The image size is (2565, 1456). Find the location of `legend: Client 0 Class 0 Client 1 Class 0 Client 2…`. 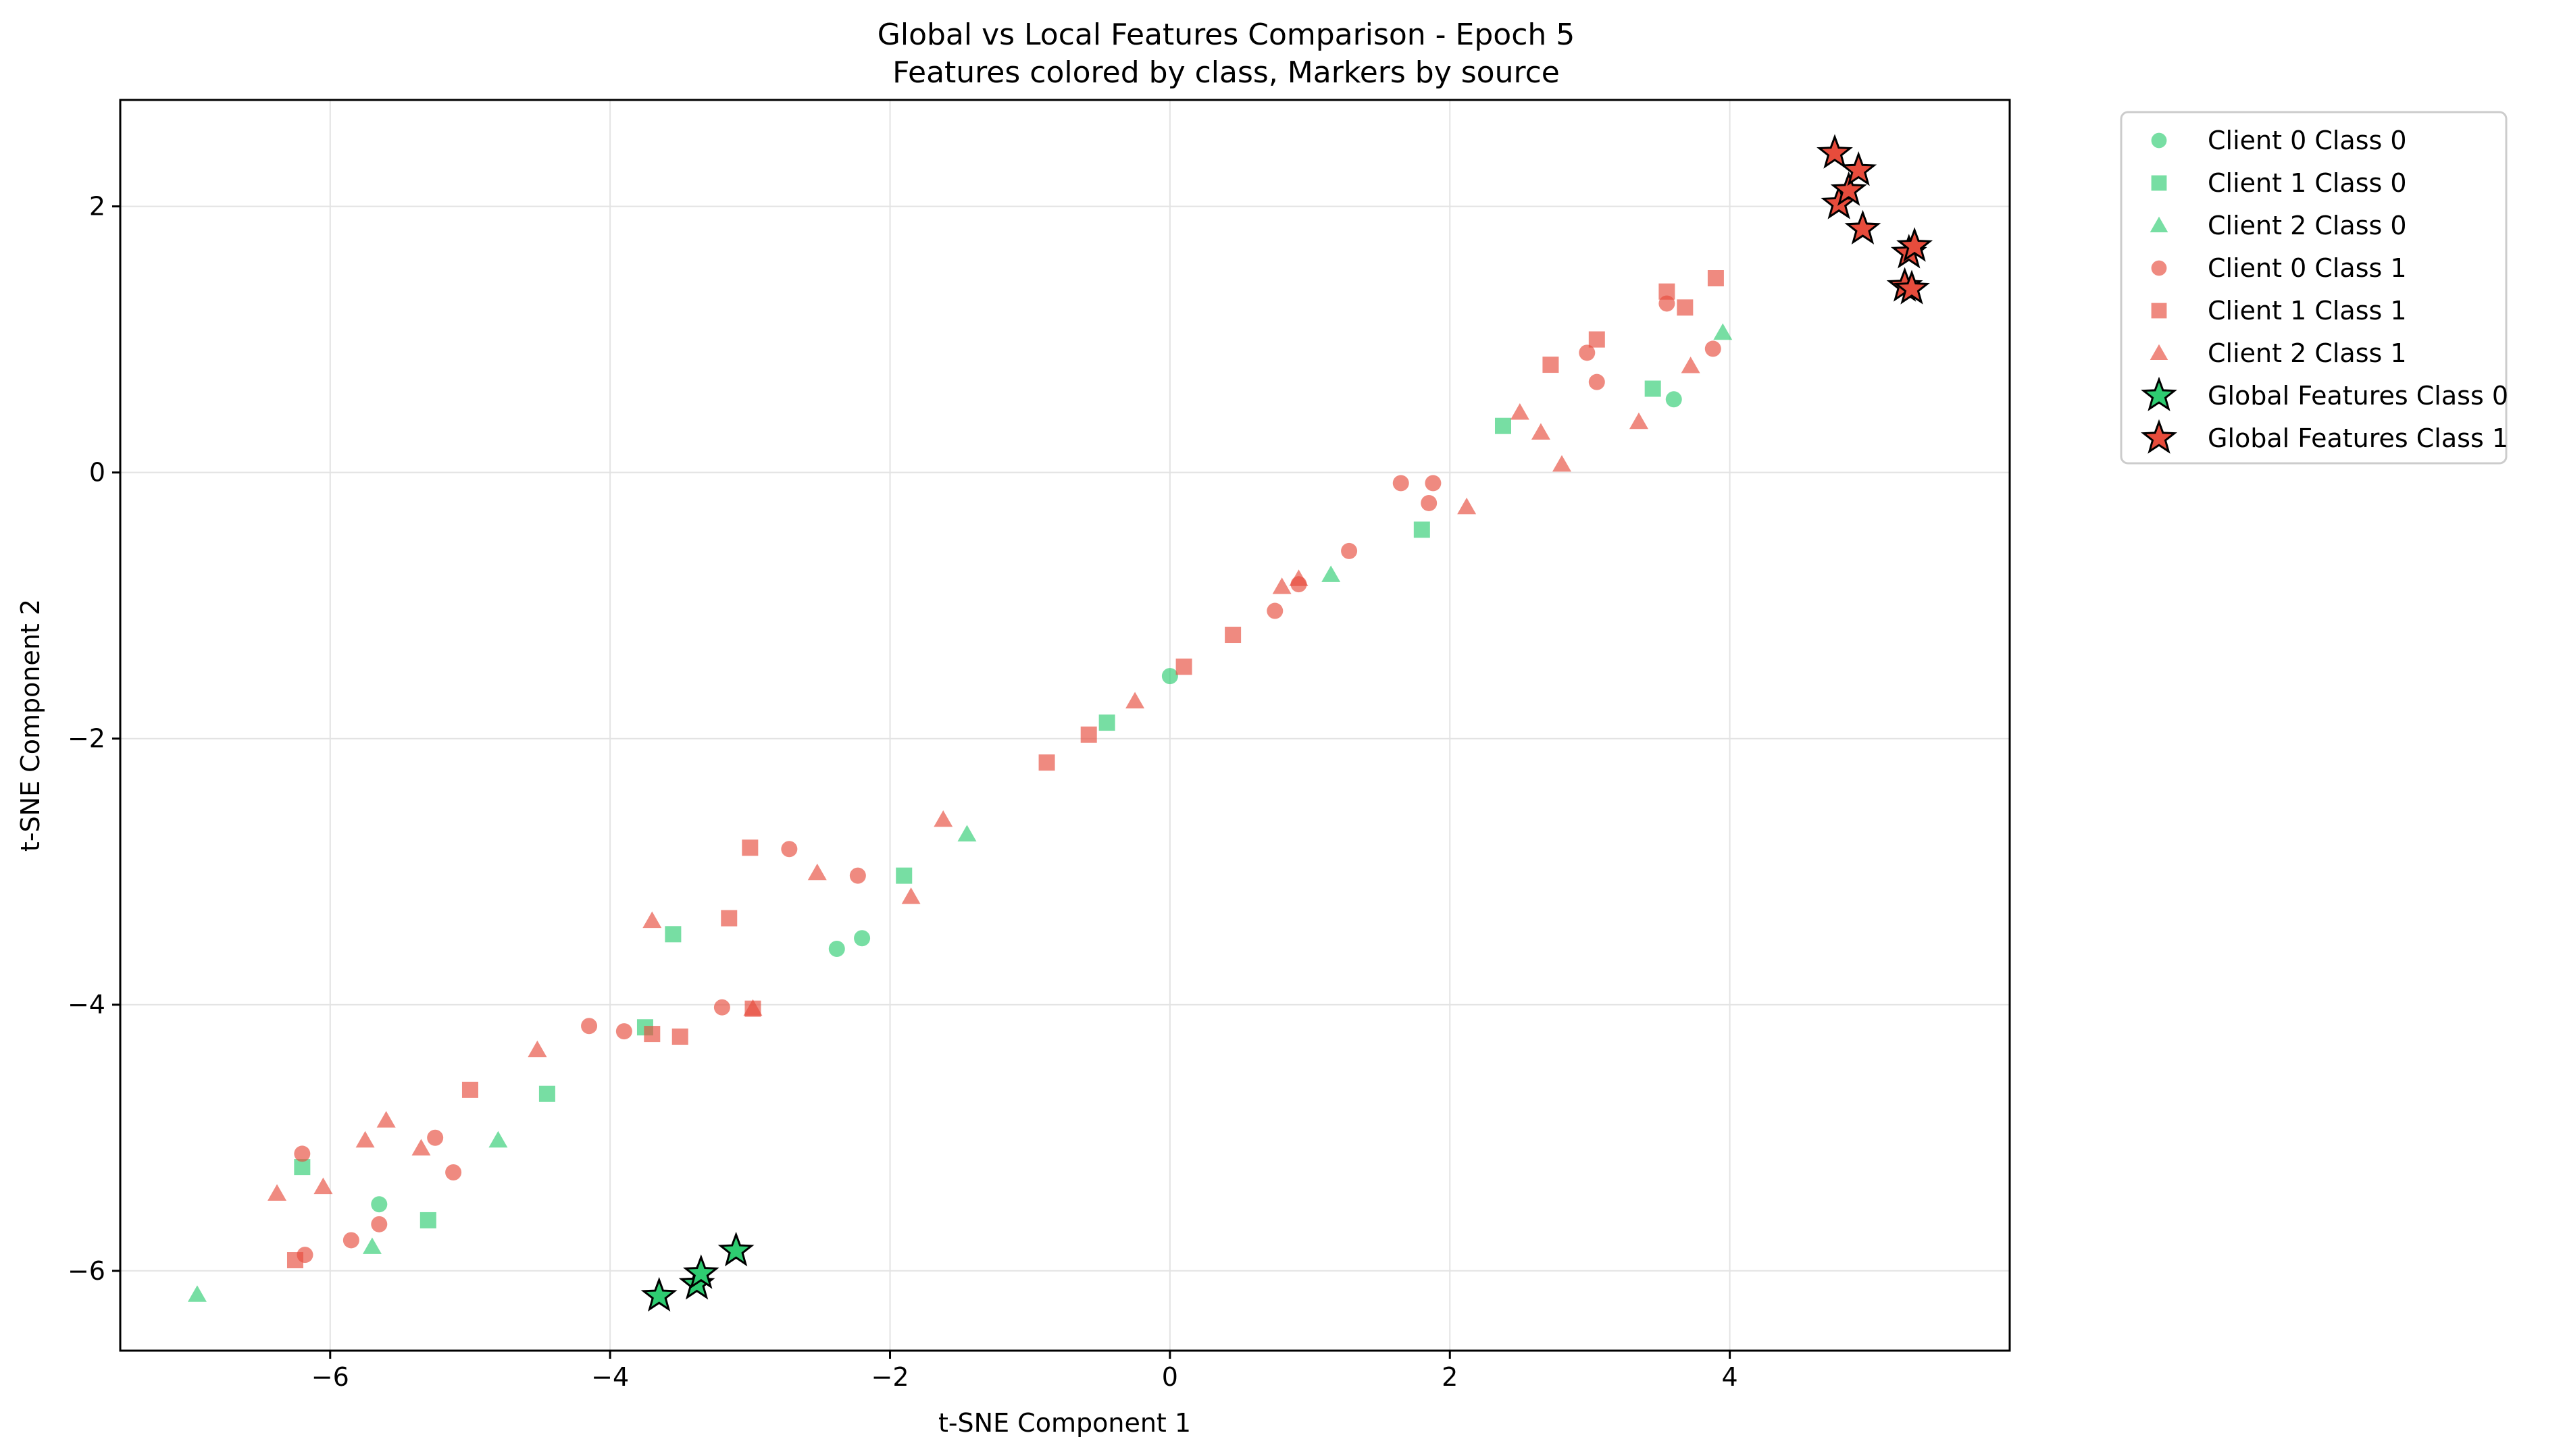

legend: Client 0 Class 0 Client 1 Class 0 Client 2… is located at coordinates (2314, 288).